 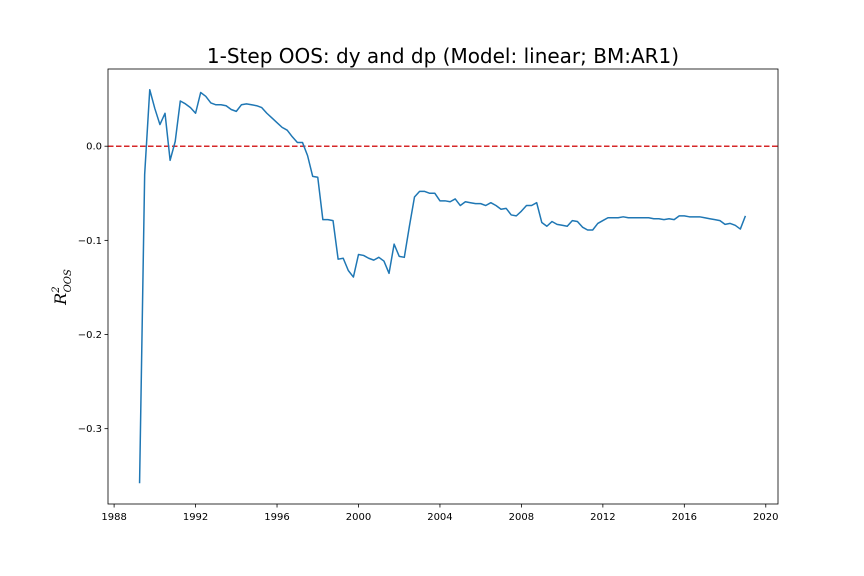 What do you see at coordinates (60, 299) in the screenshot?
I see `y-axis-label-base: R` at bounding box center [60, 299].